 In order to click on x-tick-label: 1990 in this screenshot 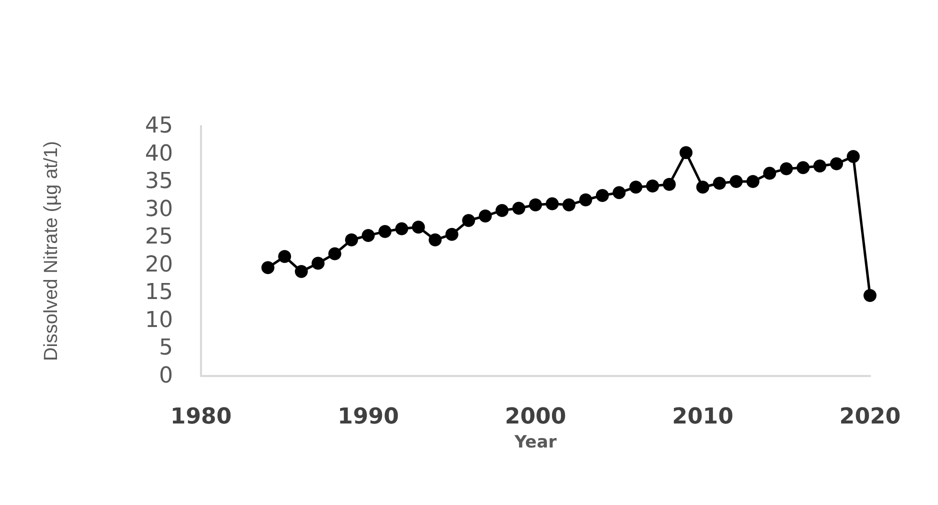, I will do `click(368, 417)`.